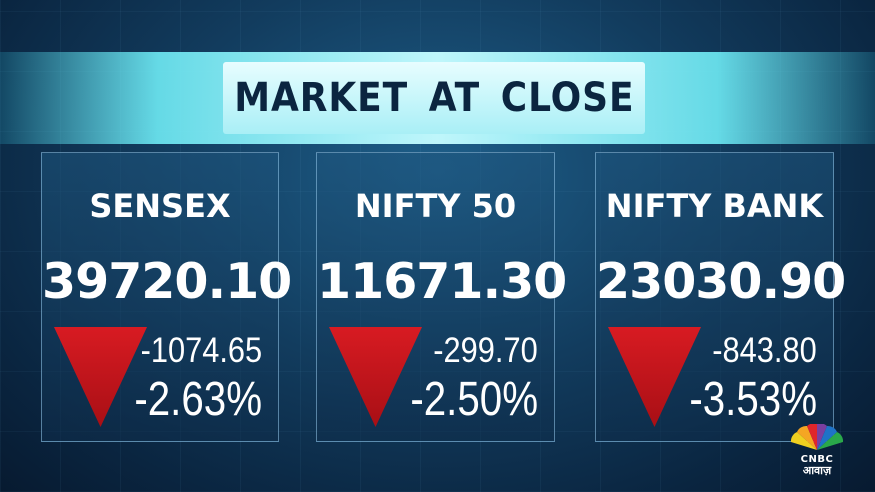 This screenshot has width=875, height=492. Describe the element at coordinates (817, 436) in the screenshot. I see `peacock-icon` at that location.